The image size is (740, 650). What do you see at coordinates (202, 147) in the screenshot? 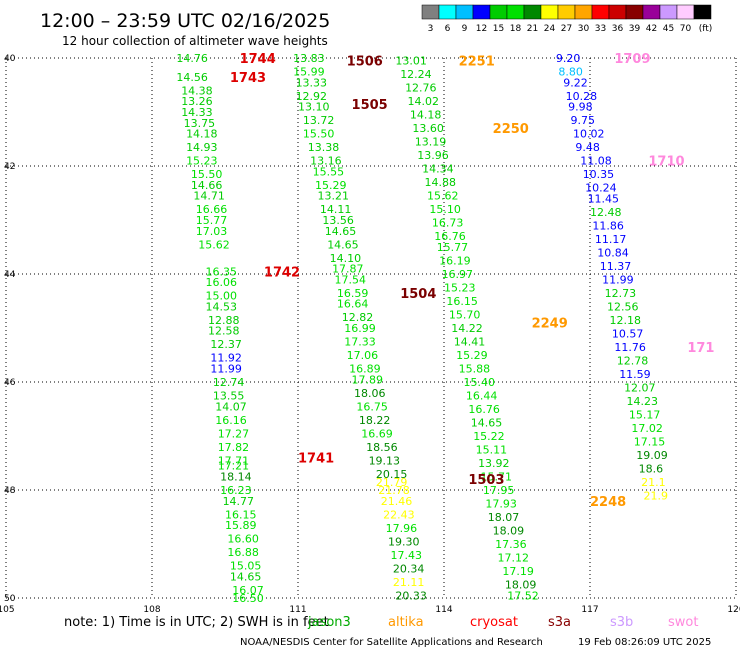
I see `wave-height-value: 14.93` at bounding box center [202, 147].